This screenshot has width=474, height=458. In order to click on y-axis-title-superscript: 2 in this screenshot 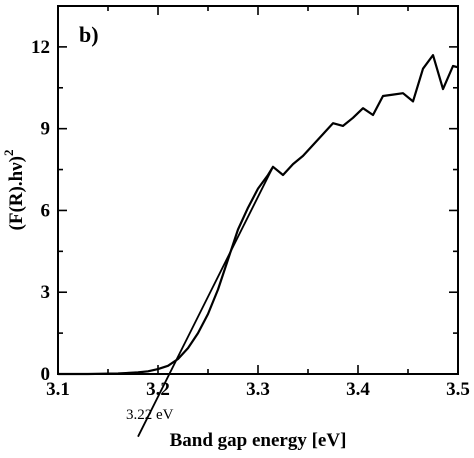, I will do `click(8, 153)`.